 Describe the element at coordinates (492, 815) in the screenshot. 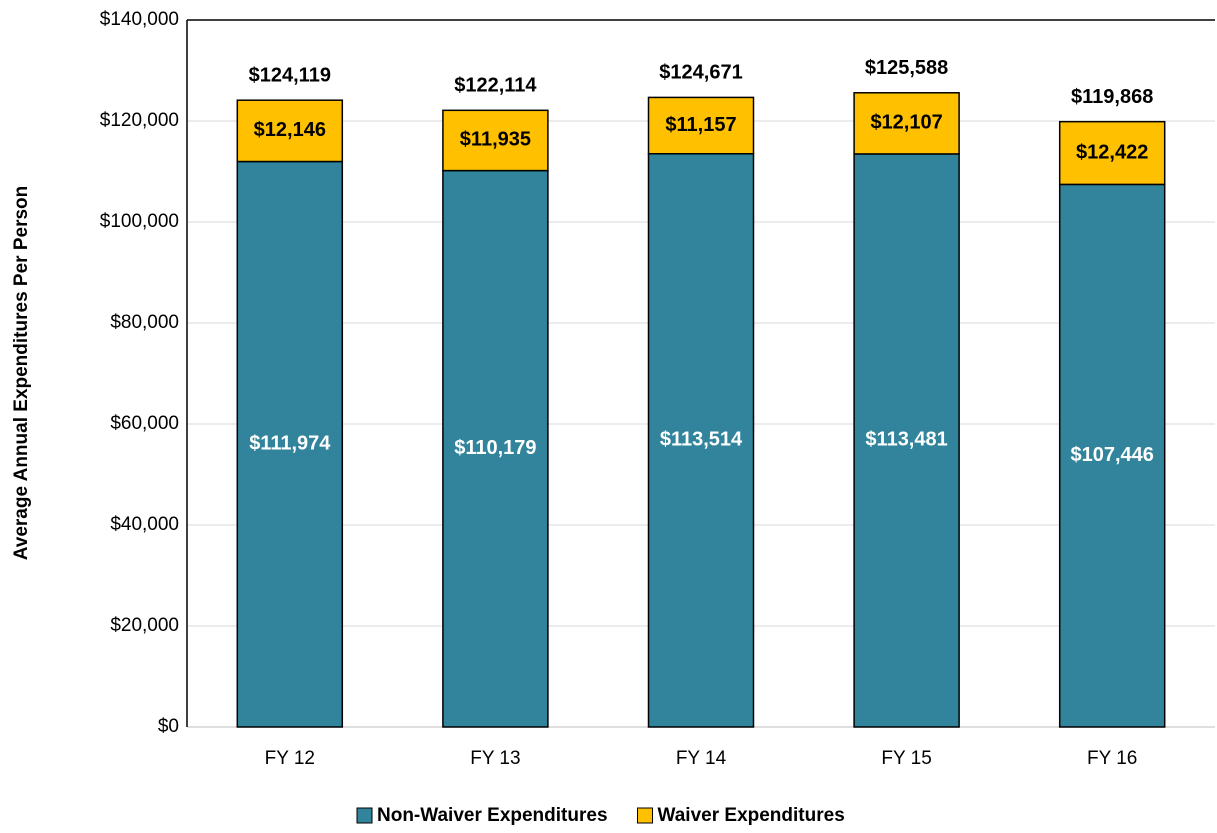

I see `legend-label: Non-Waiver Expenditures` at that location.